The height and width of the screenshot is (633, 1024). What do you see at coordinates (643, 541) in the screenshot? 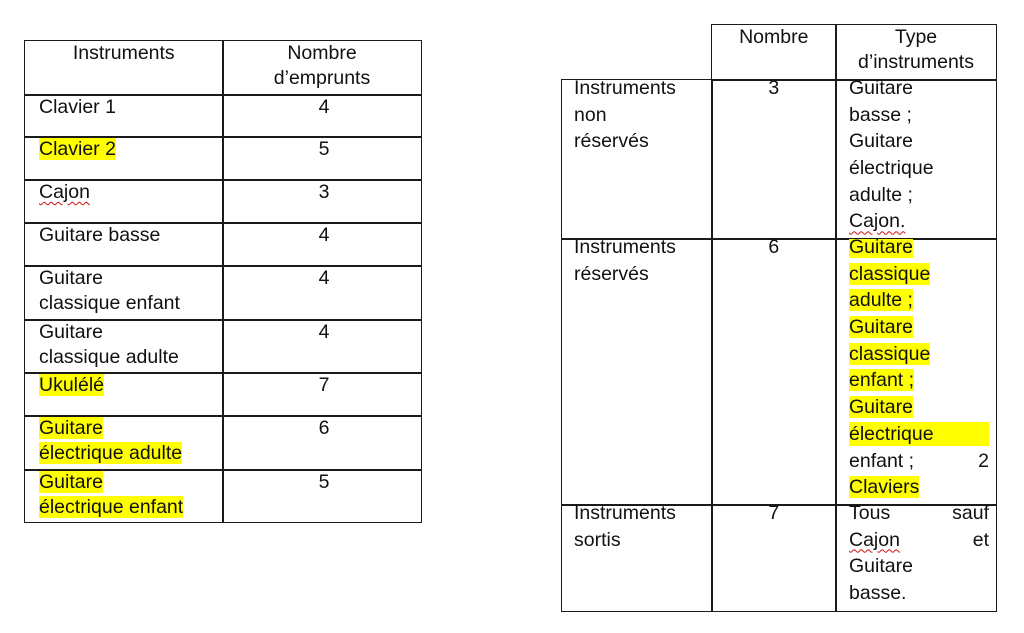
I see `text-line: sortis` at bounding box center [643, 541].